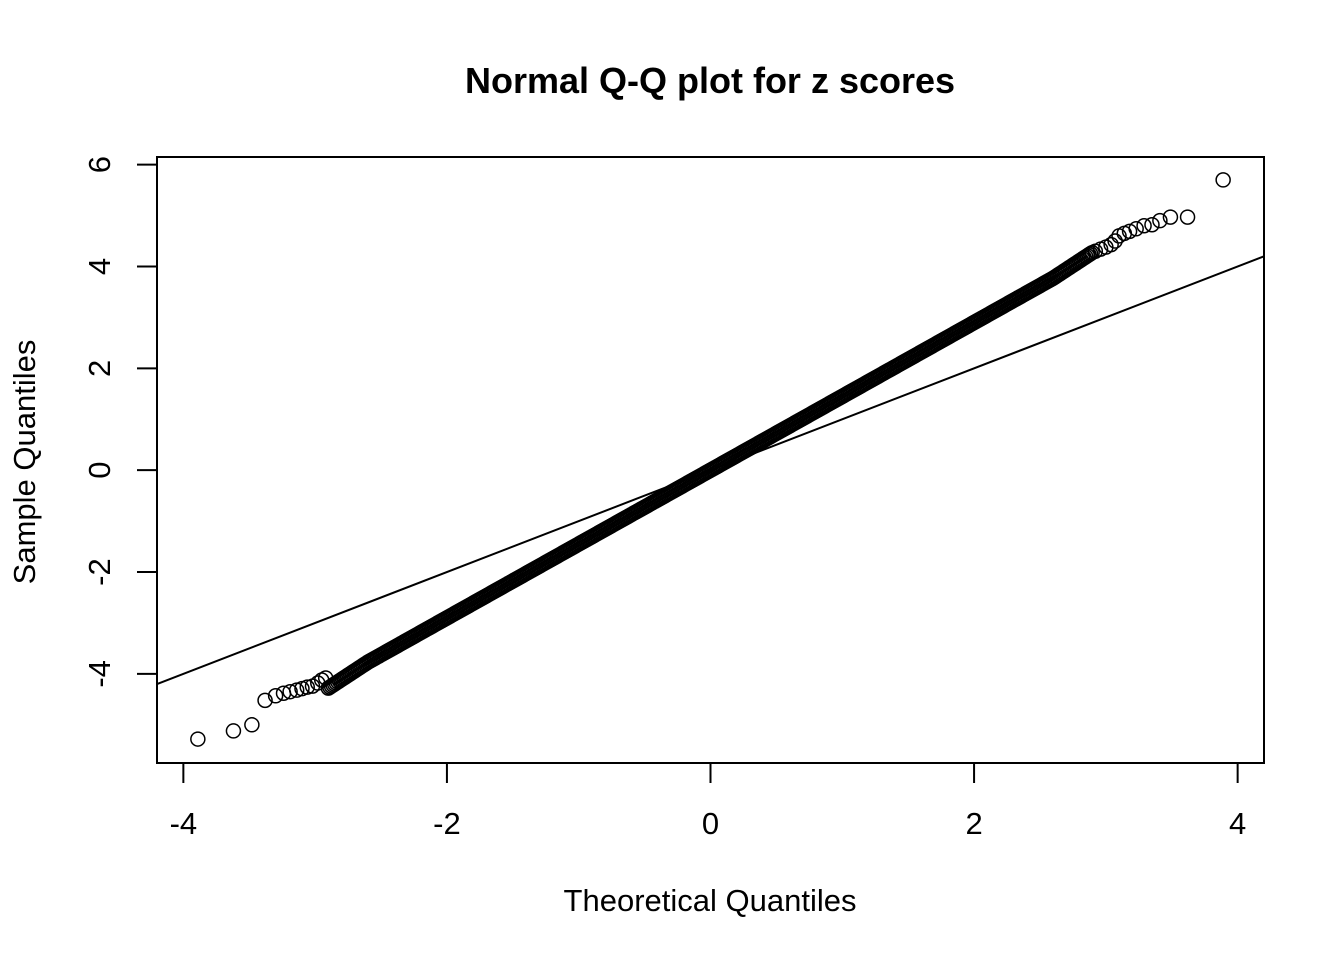 The width and height of the screenshot is (1344, 960). What do you see at coordinates (24, 462) in the screenshot?
I see `y-axis-label: Sample Quantiles` at bounding box center [24, 462].